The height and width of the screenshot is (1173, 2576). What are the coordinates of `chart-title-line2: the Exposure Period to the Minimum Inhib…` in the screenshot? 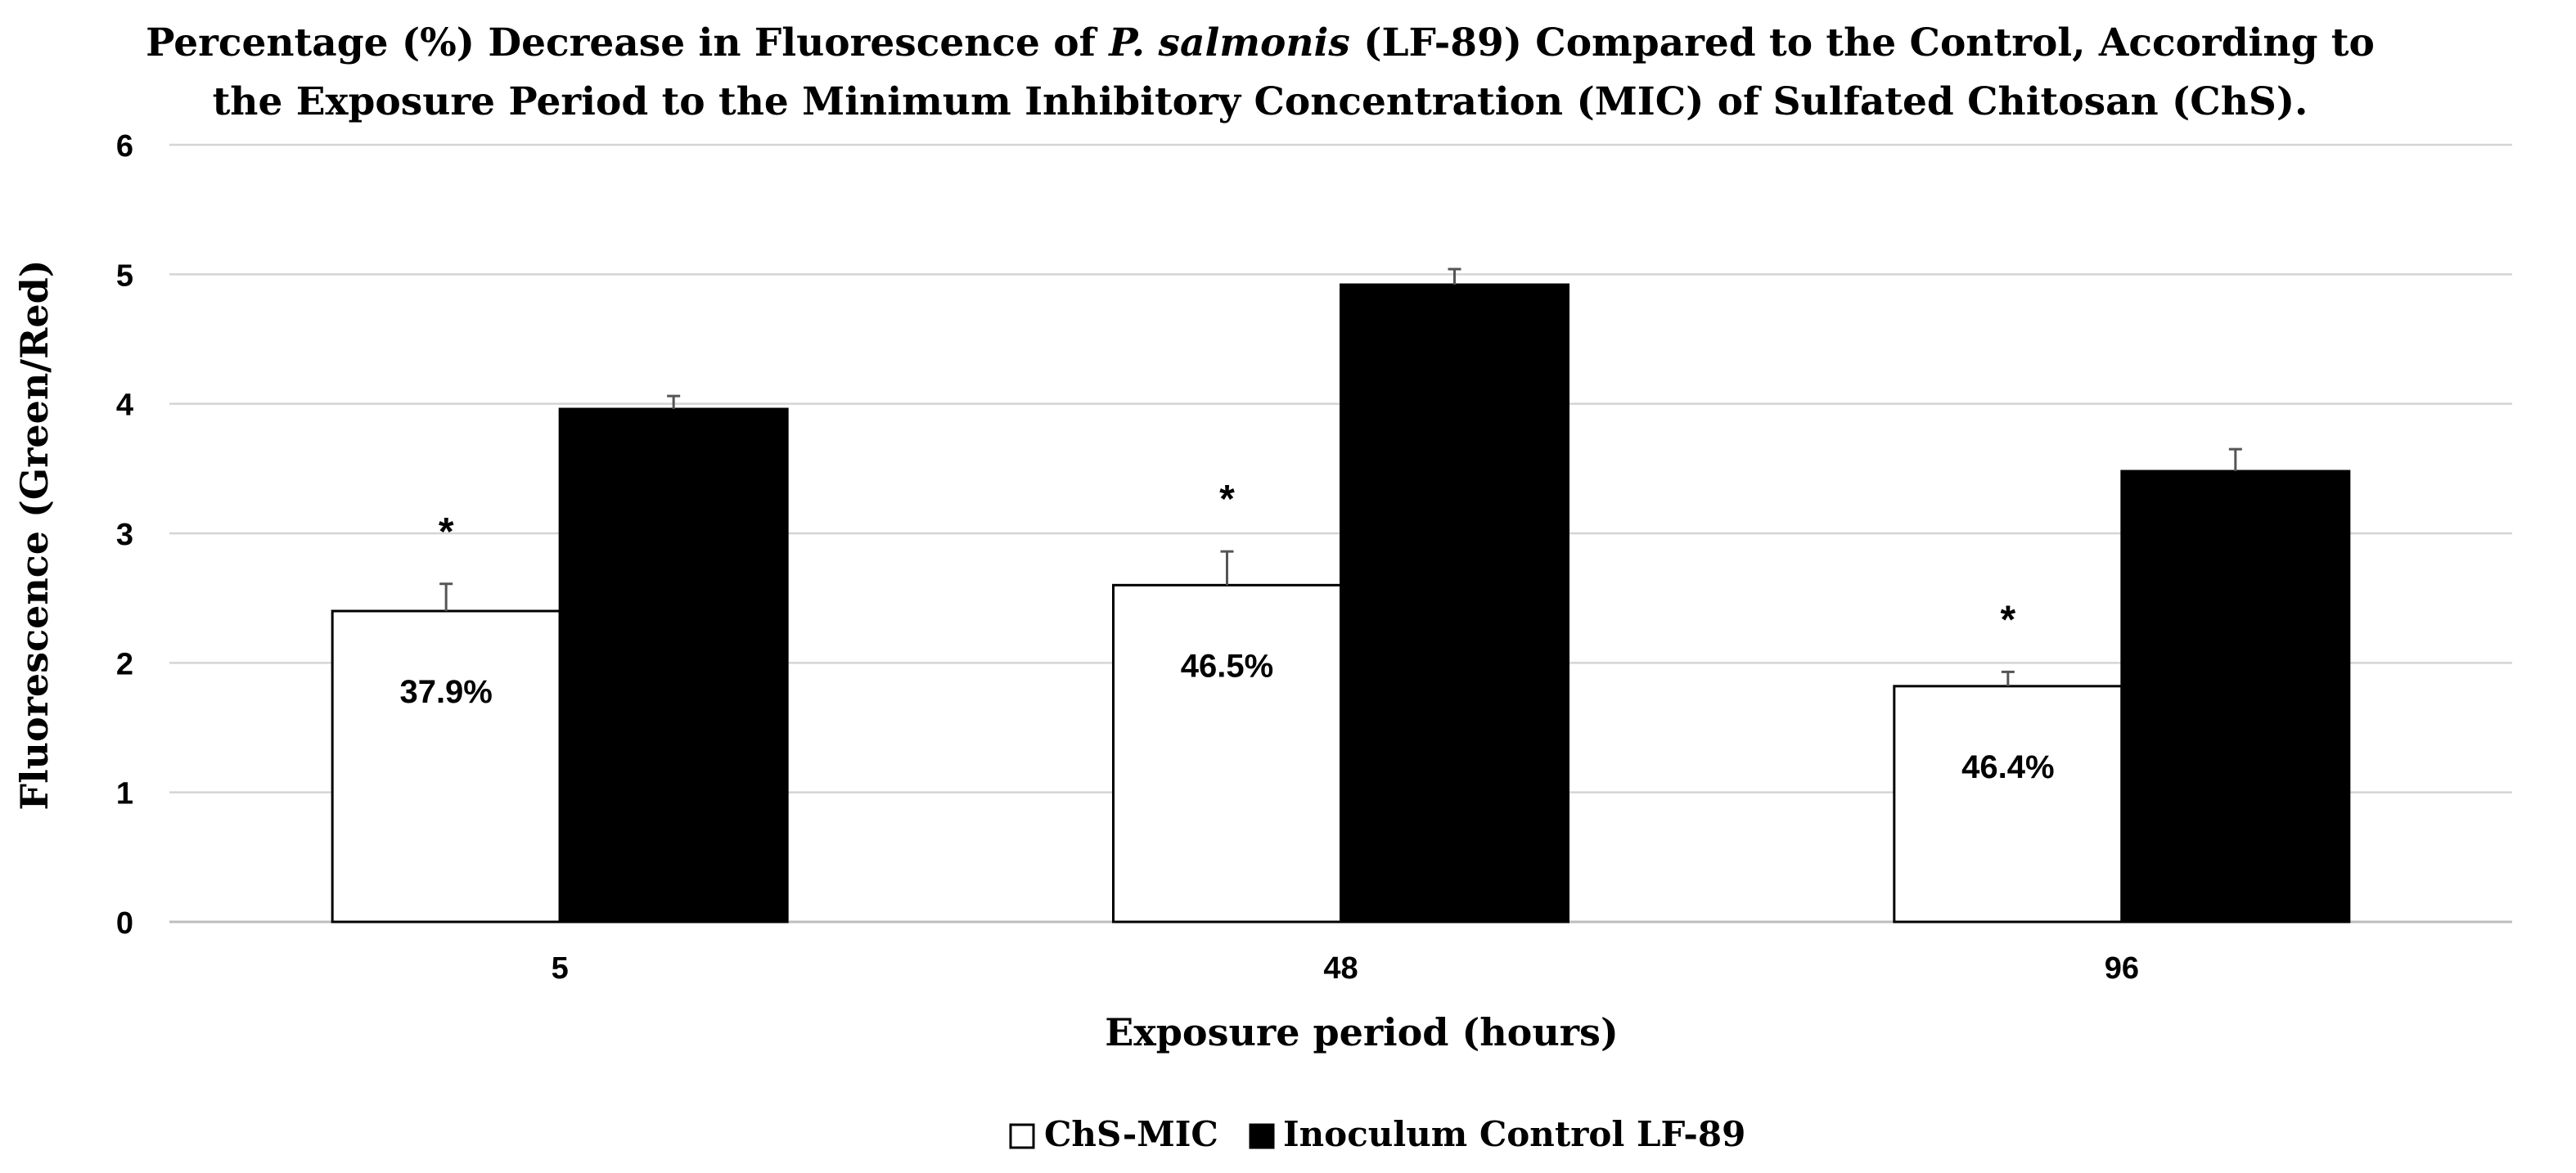 It's located at (1261, 101).